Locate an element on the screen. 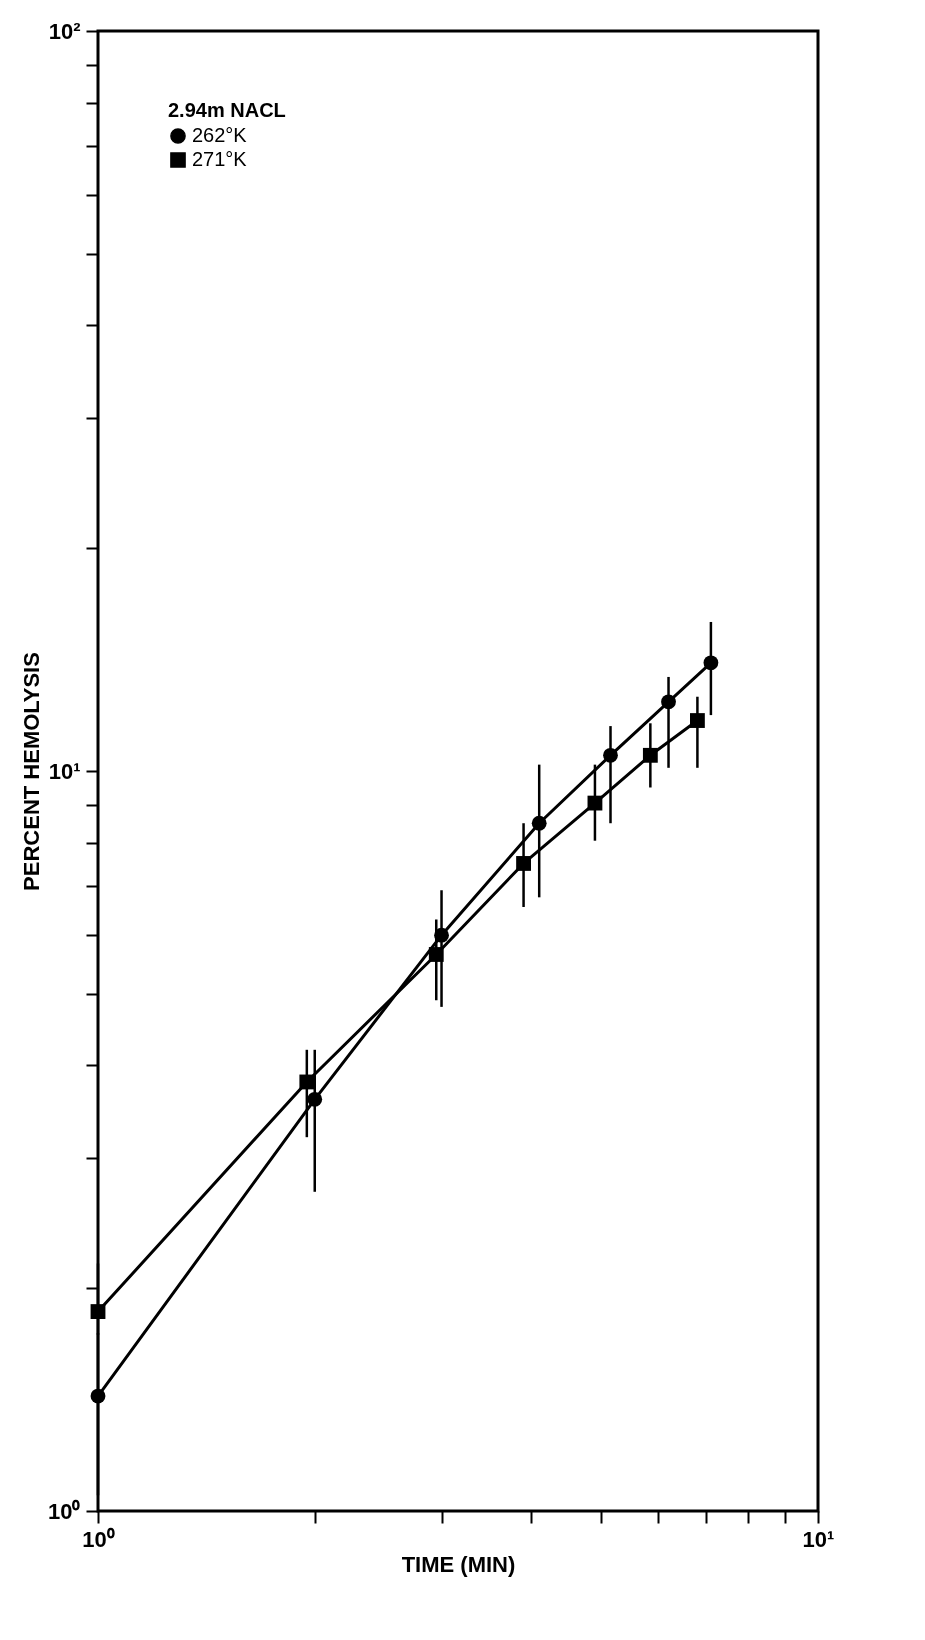 The height and width of the screenshot is (1640, 925). y-tick-label: 10¹ is located at coordinates (64, 771).